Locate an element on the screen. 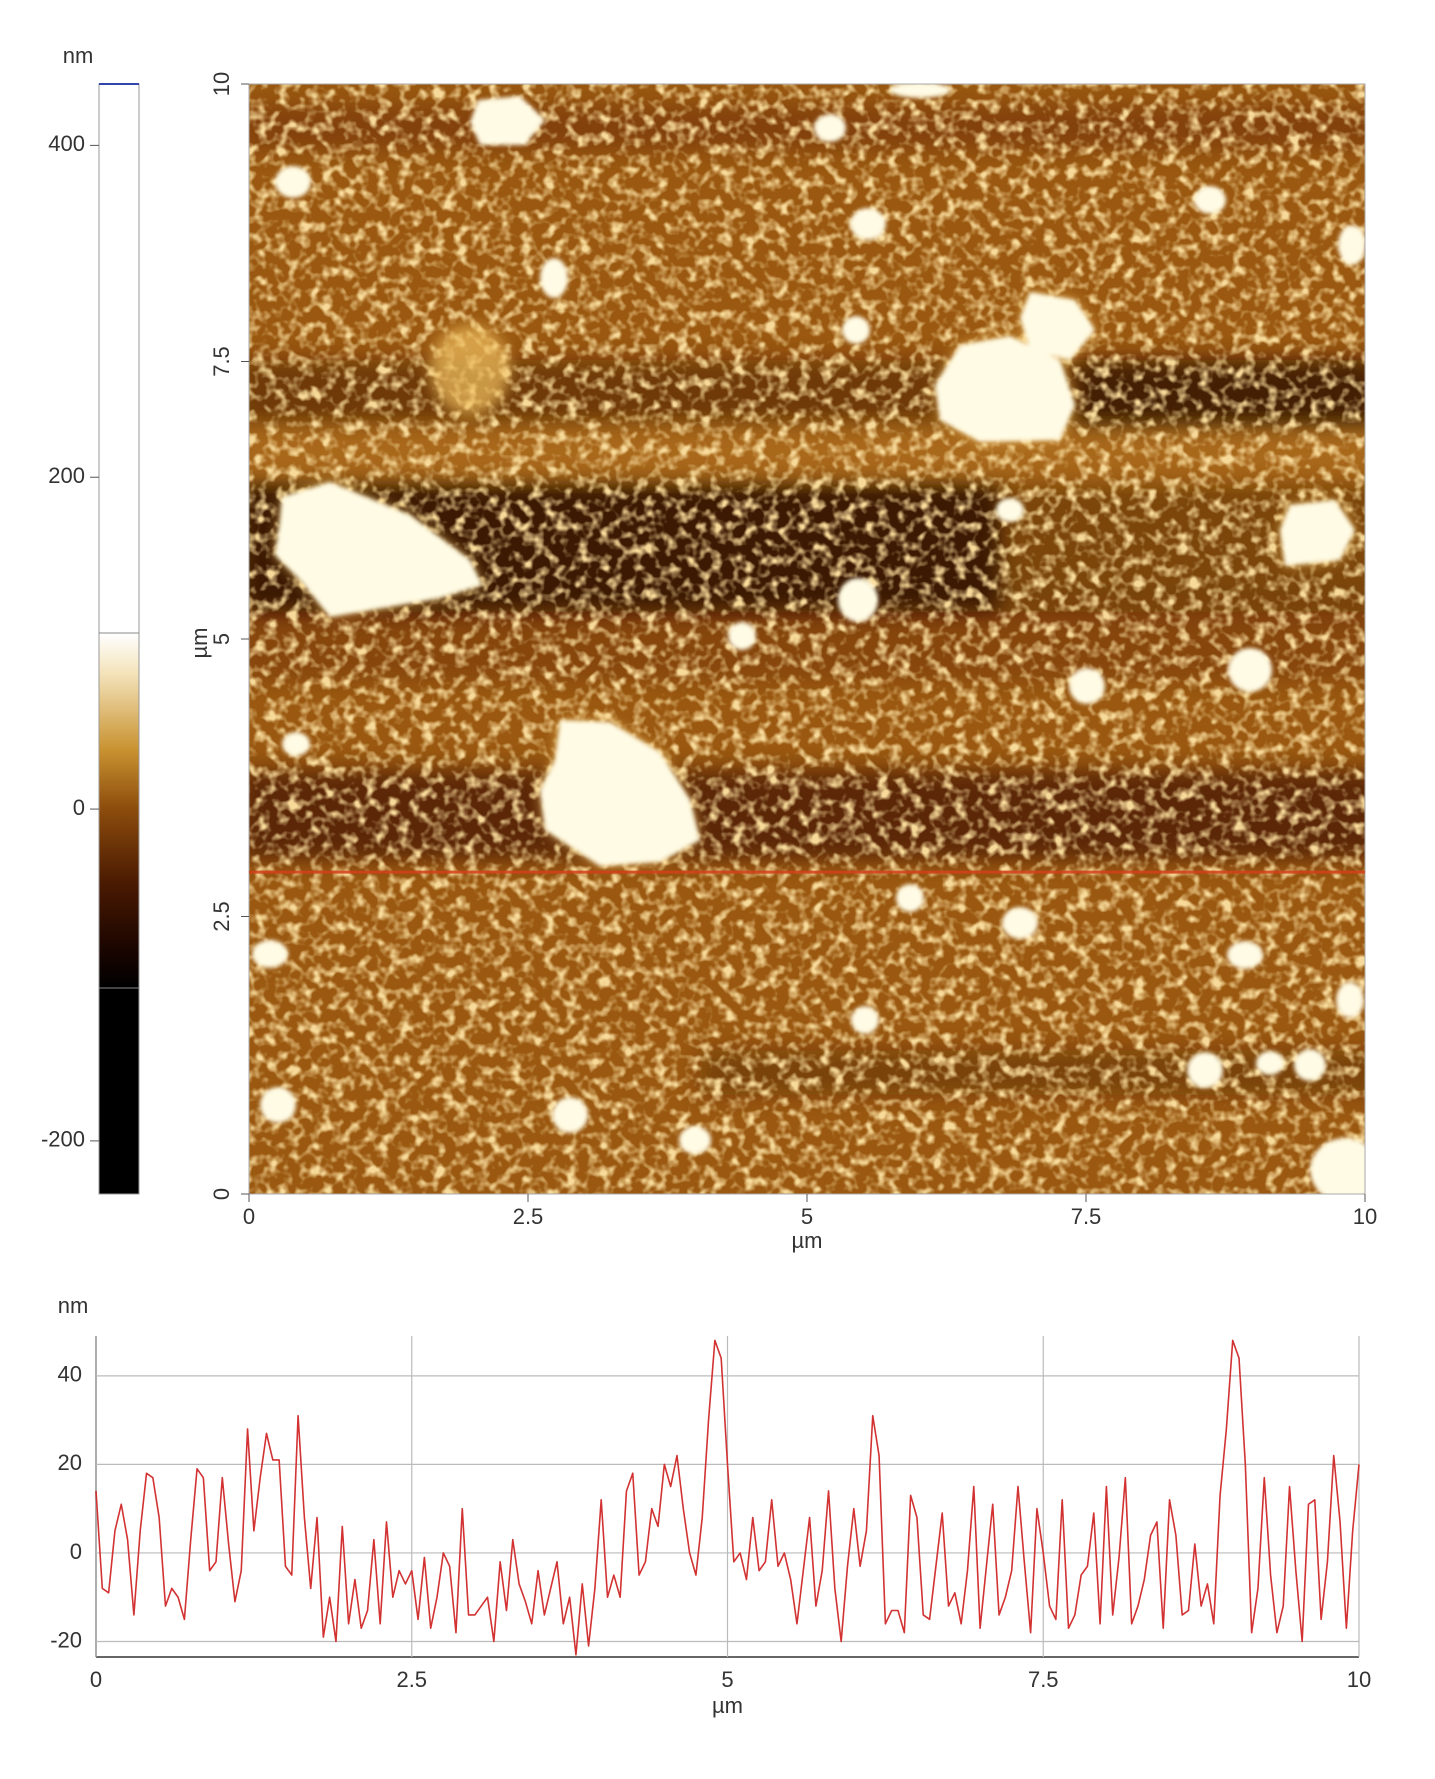  y-tick-label: 2.5 is located at coordinates (221, 916).